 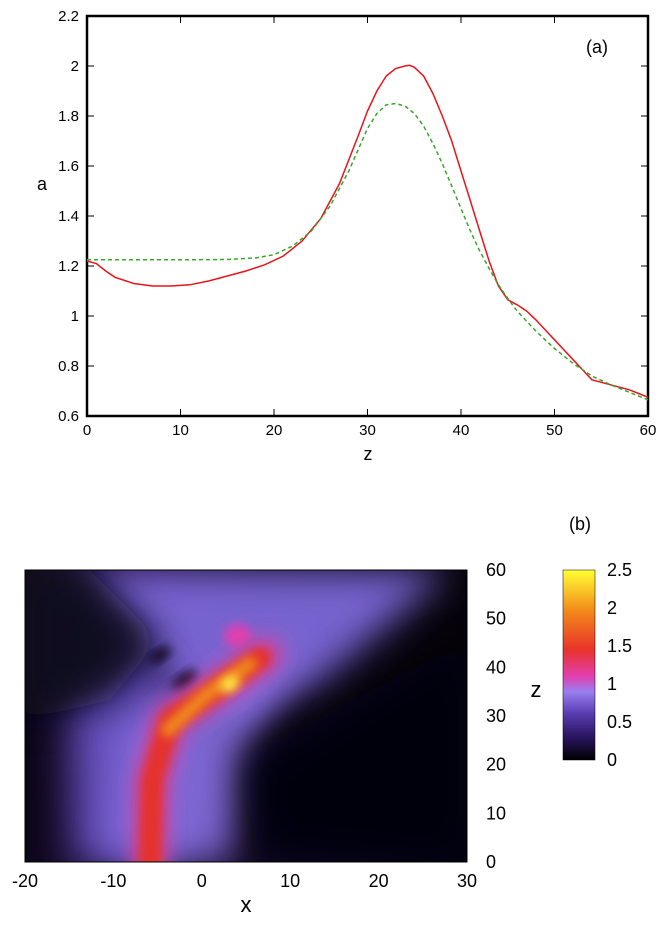 I want to click on heatmap-z-tick-label: 60, so click(x=496, y=570).